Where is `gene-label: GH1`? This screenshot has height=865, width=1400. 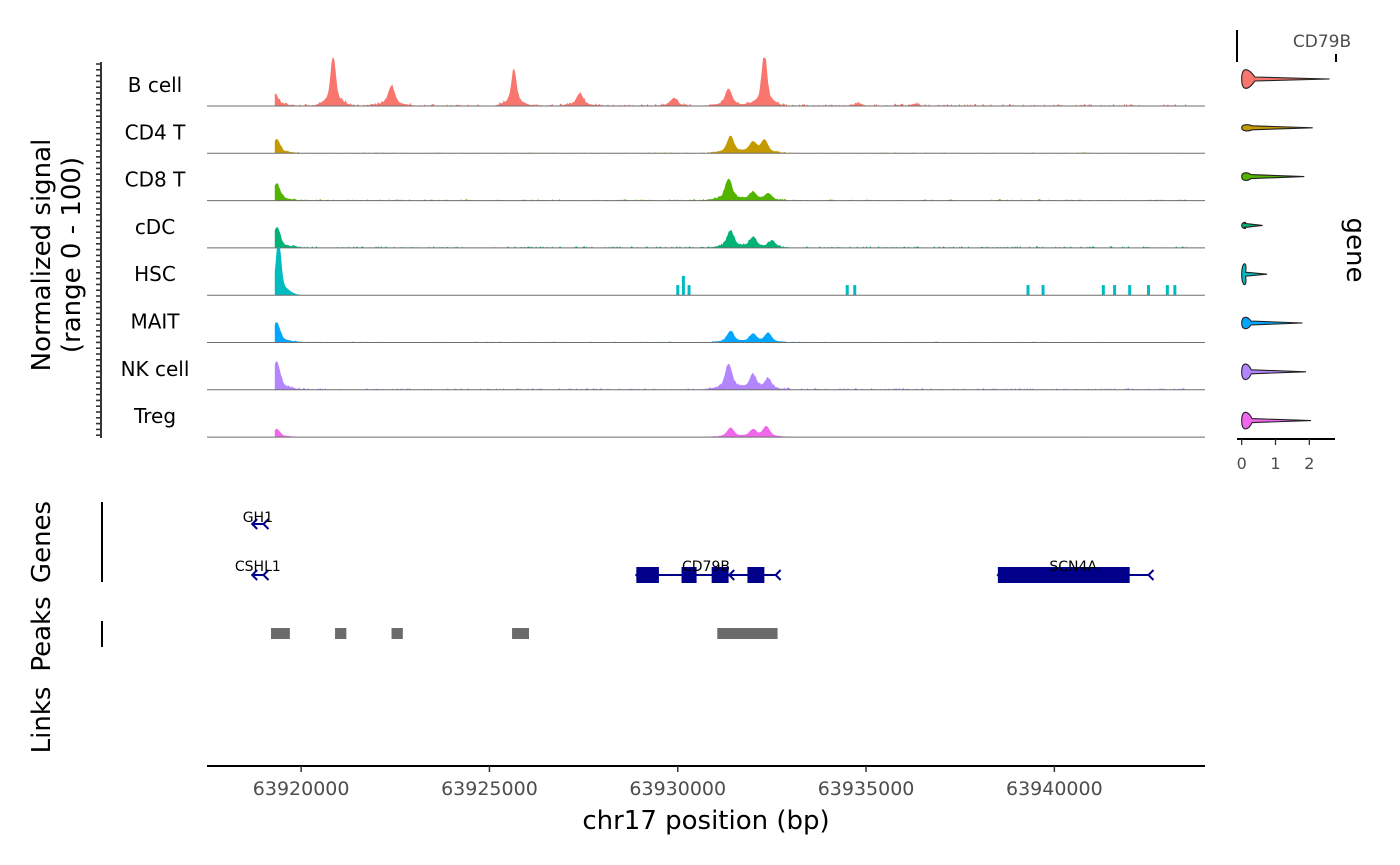
gene-label: GH1 is located at coordinates (258, 518).